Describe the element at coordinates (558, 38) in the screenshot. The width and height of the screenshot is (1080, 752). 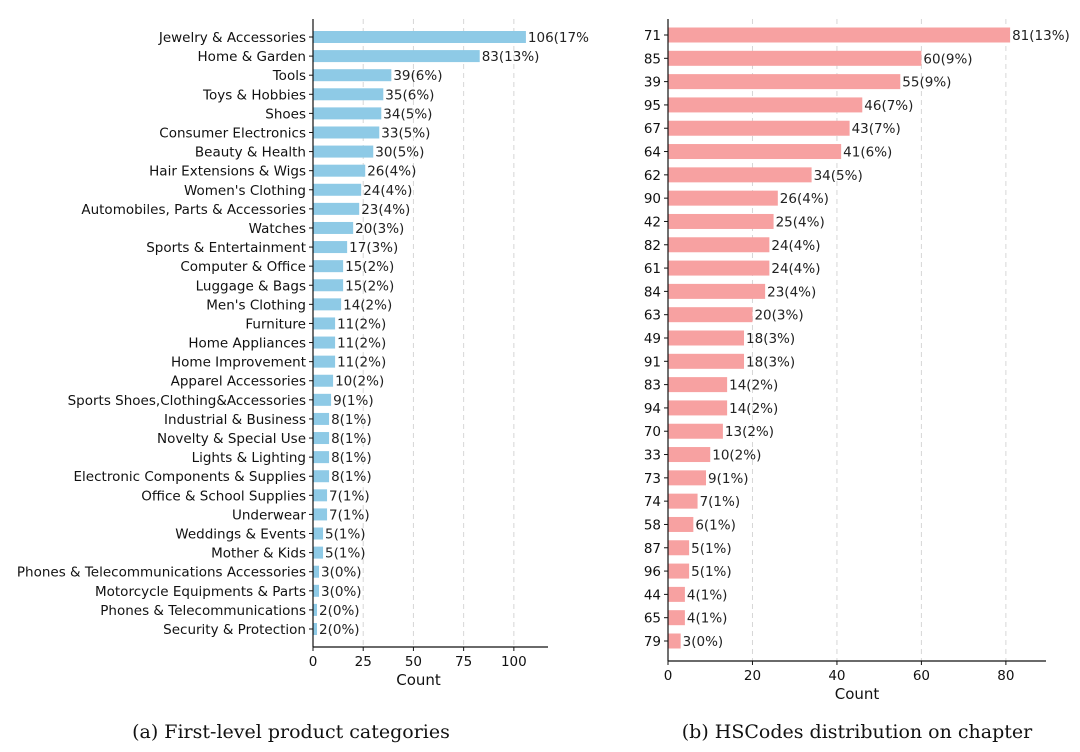
I see `bar-value-label: 106(17%` at that location.